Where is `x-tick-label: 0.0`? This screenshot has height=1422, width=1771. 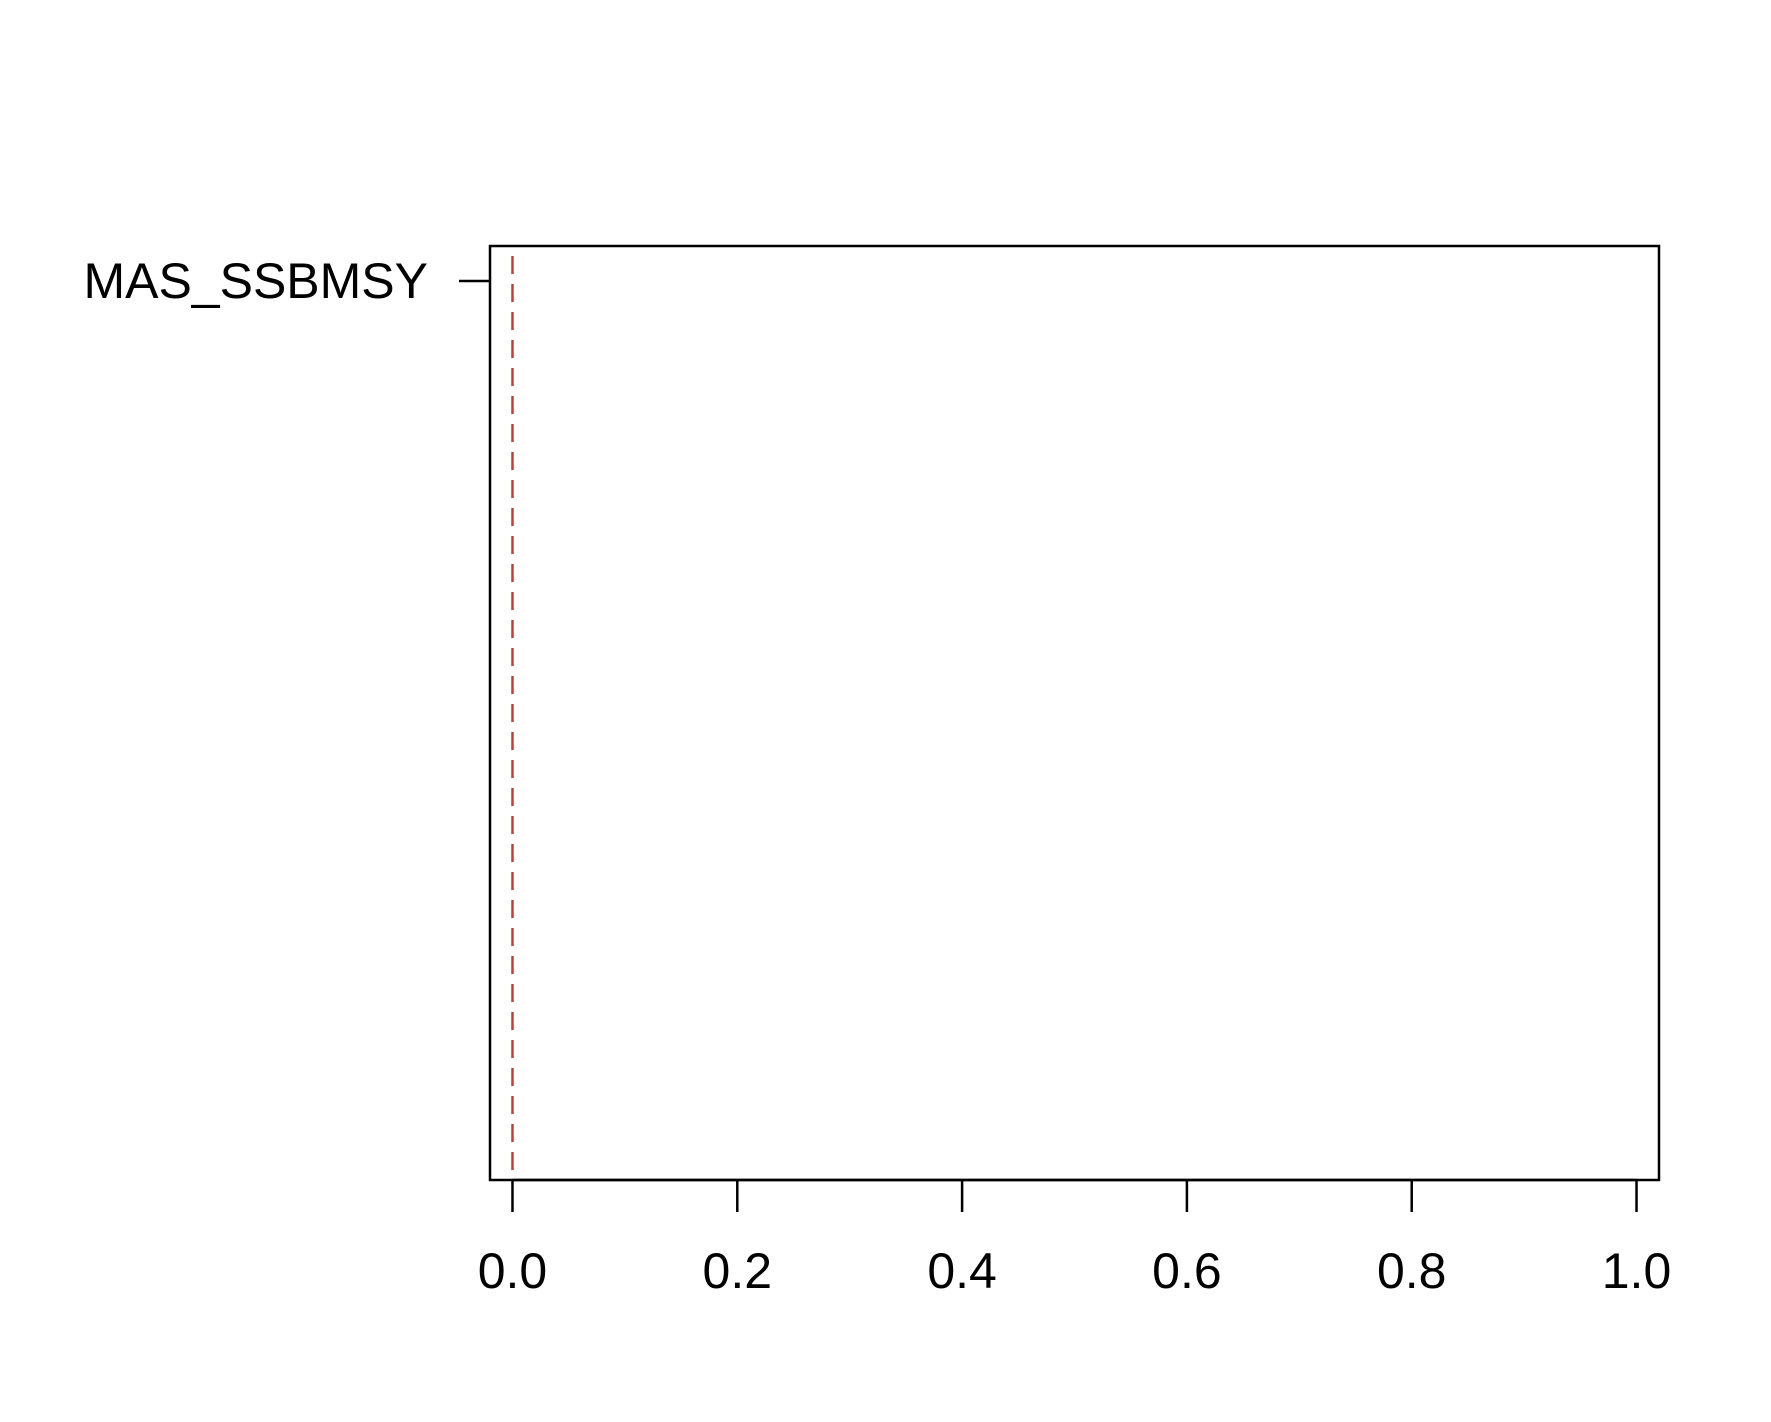 x-tick-label: 0.0 is located at coordinates (513, 1271).